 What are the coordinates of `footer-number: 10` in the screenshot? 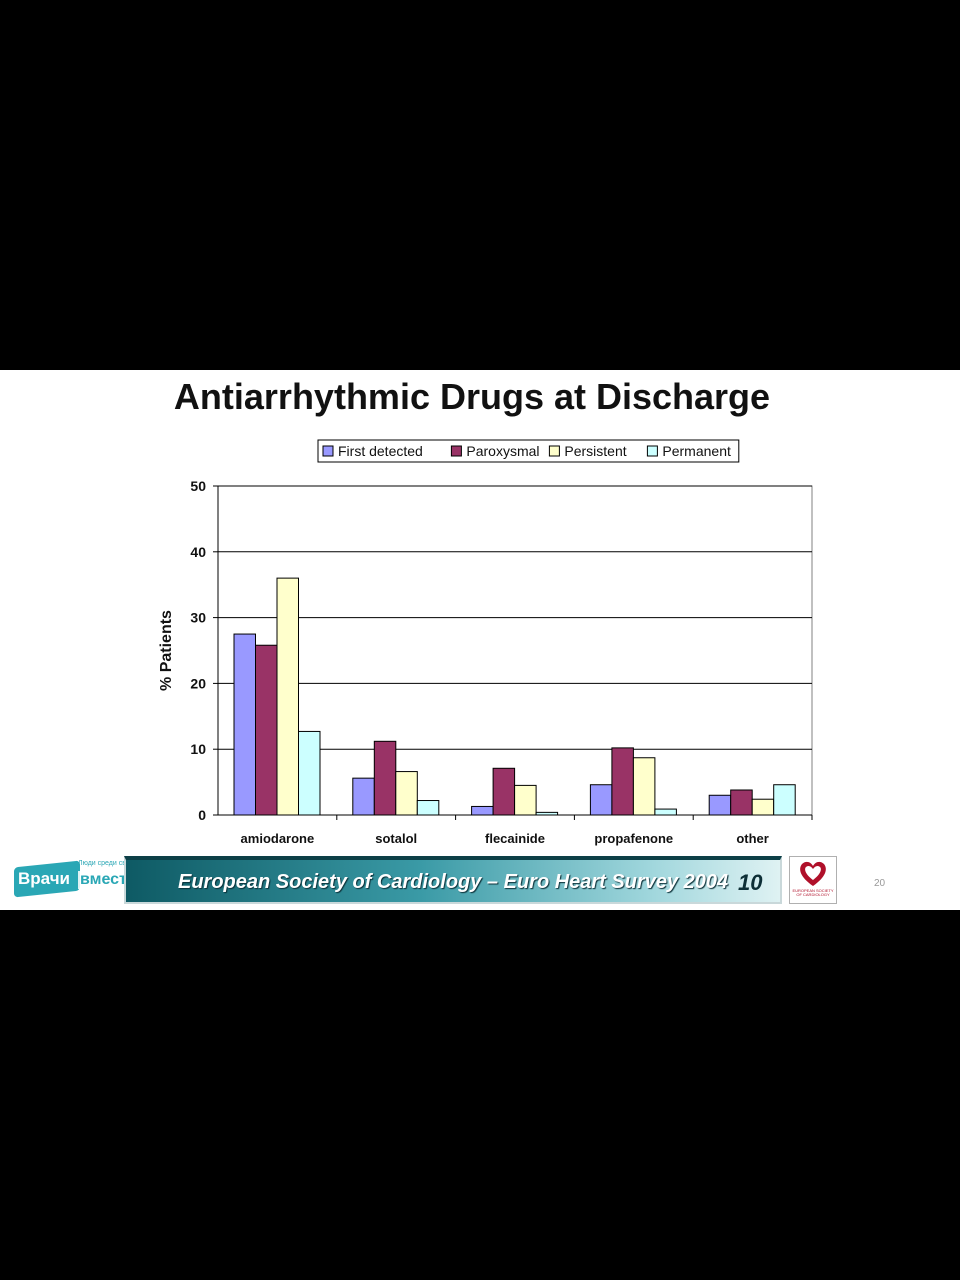 It's located at (750, 882).